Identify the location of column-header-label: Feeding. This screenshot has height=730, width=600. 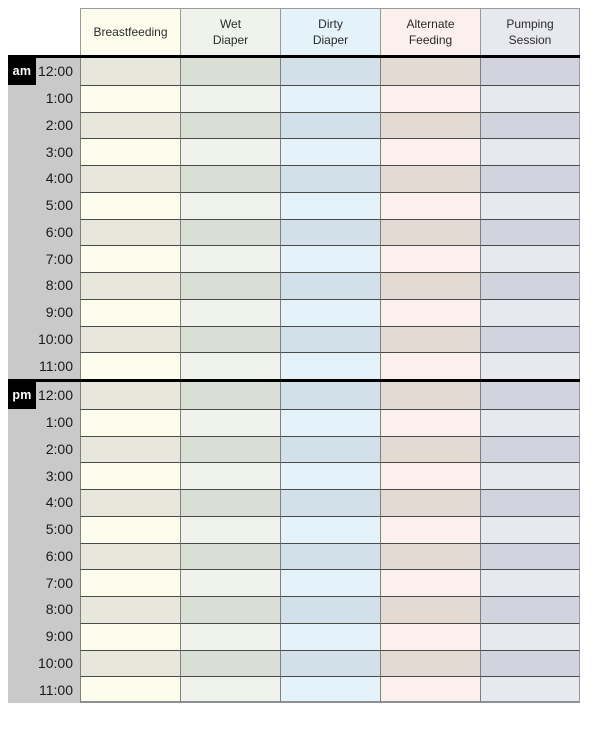
(430, 40).